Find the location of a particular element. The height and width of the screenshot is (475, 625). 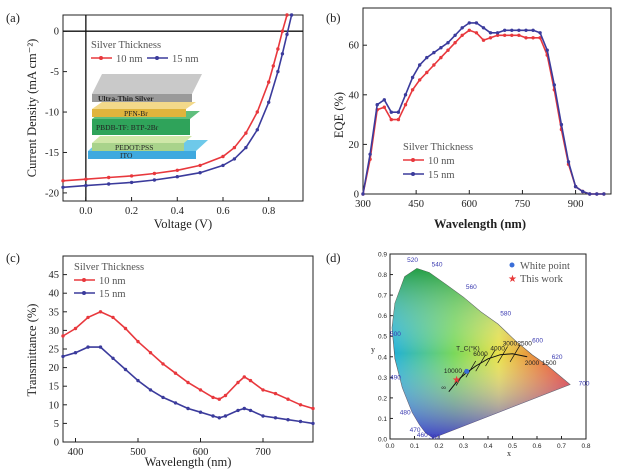

panel-d-xtick-label: 0.6 is located at coordinates (536, 446).